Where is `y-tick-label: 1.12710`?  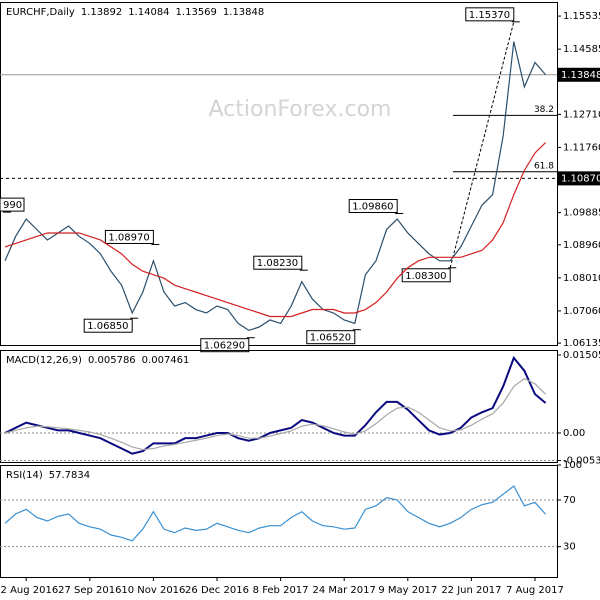 y-tick-label: 1.12710 is located at coordinates (581, 114).